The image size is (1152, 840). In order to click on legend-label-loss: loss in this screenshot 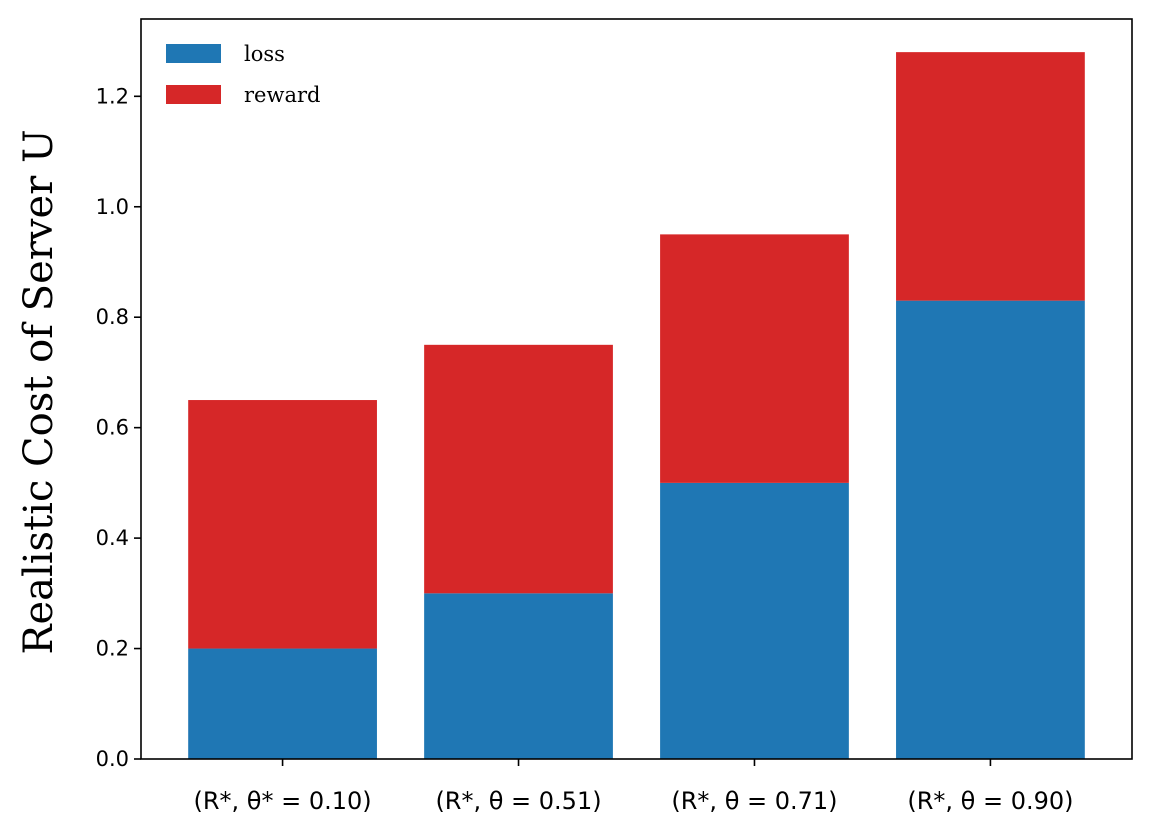, I will do `click(264, 54)`.